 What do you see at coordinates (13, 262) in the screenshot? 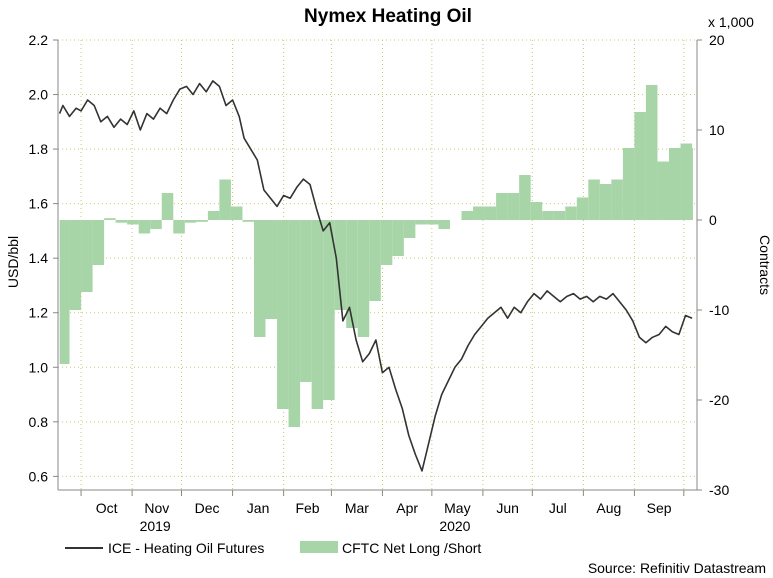
I see `left-axis-title: USD/bbl` at bounding box center [13, 262].